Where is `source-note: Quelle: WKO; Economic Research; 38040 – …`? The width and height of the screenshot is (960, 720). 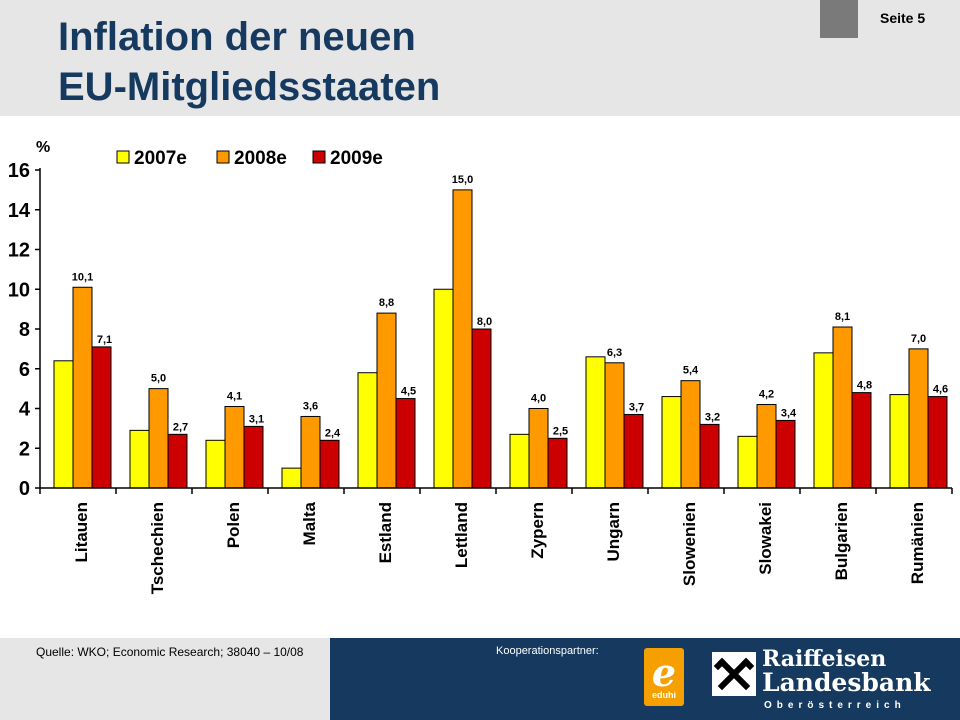 source-note: Quelle: WKO; Economic Research; 38040 – … is located at coordinates (170, 652).